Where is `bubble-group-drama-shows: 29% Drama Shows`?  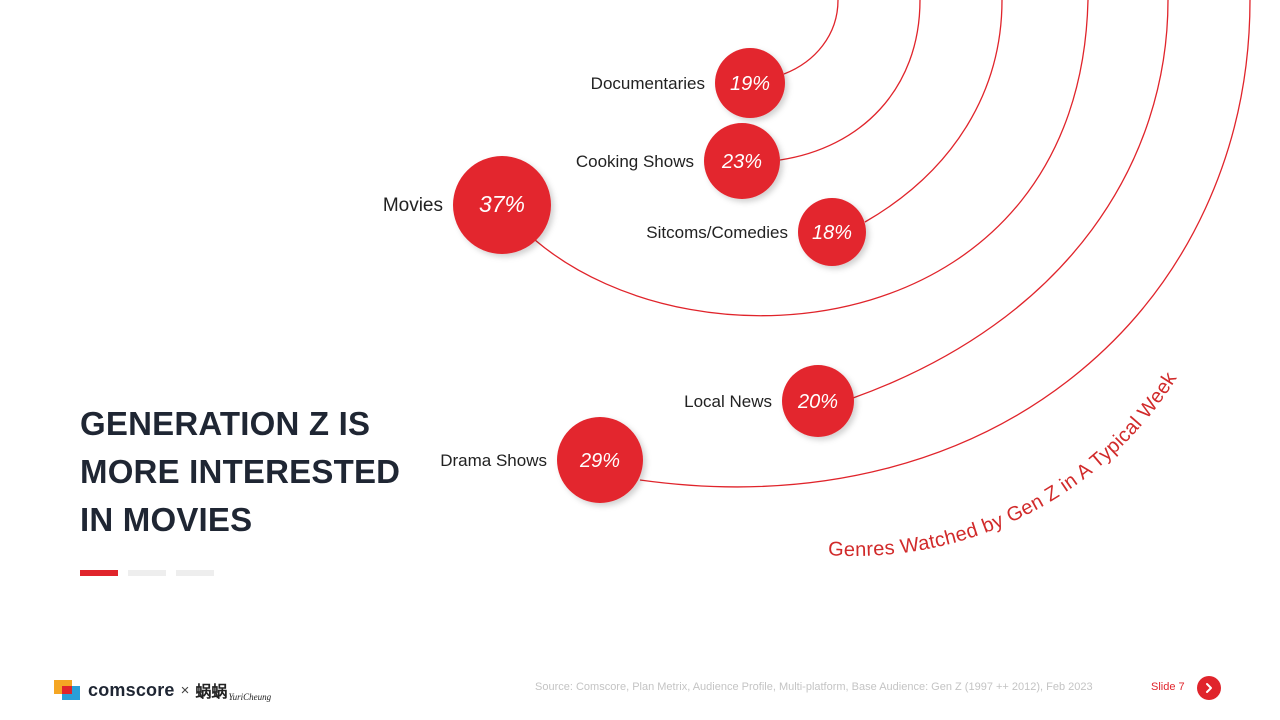 bubble-group-drama-shows: 29% Drama Shows is located at coordinates (541, 460).